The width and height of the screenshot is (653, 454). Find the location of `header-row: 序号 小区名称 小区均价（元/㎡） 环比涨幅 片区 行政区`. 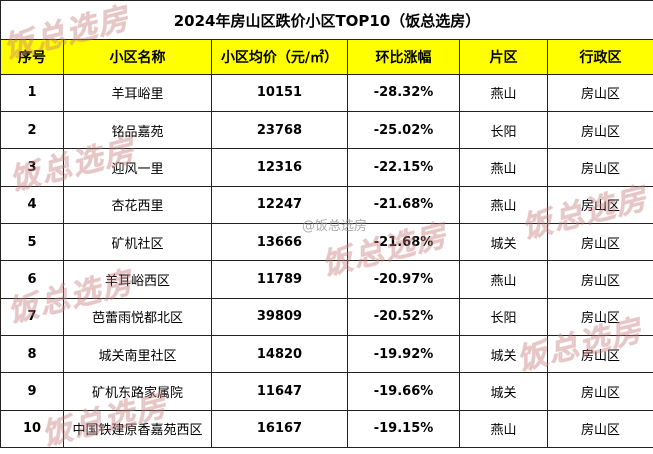

header-row: 序号 小区名称 小区均价（元/㎡） 环比涨幅 片区 行政区 is located at coordinates (327, 57).